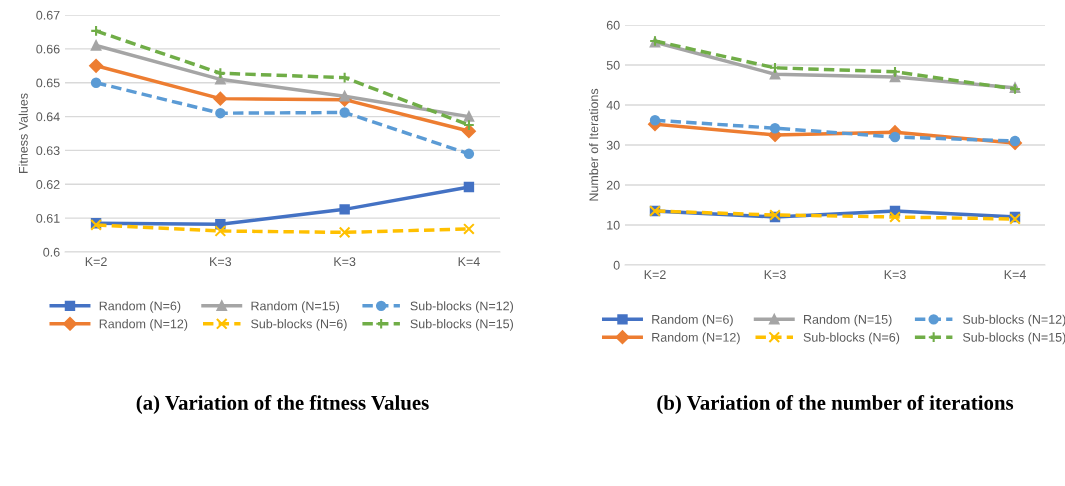 The width and height of the screenshot is (1065, 486). I want to click on y-tick-label: 0.61, so click(48, 218).